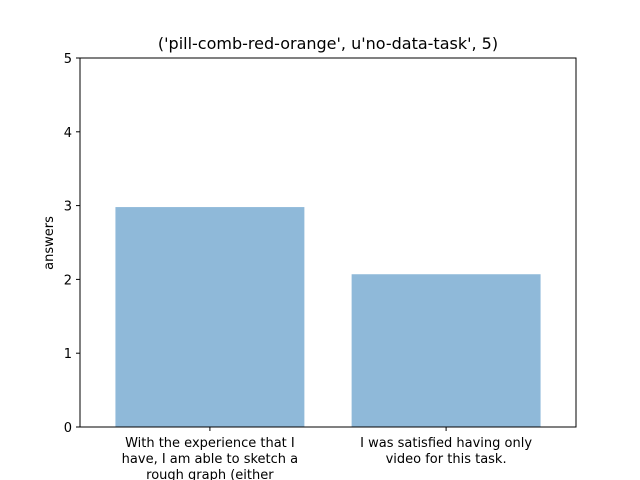  Describe the element at coordinates (68, 280) in the screenshot. I see `y-tick-label-2: 2` at that location.